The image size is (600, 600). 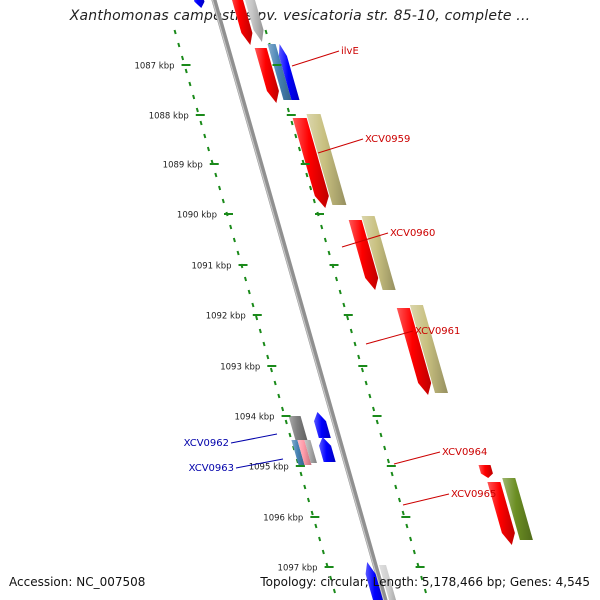 I want to click on gene-top-blue, so click(x=198, y=4).